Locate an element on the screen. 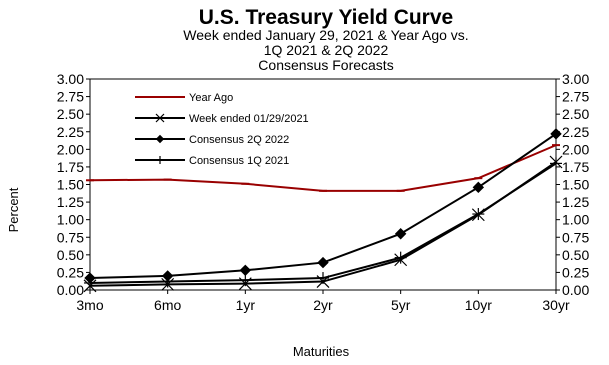 The image size is (609, 365). x-tick-label: 1yr is located at coordinates (246, 305).